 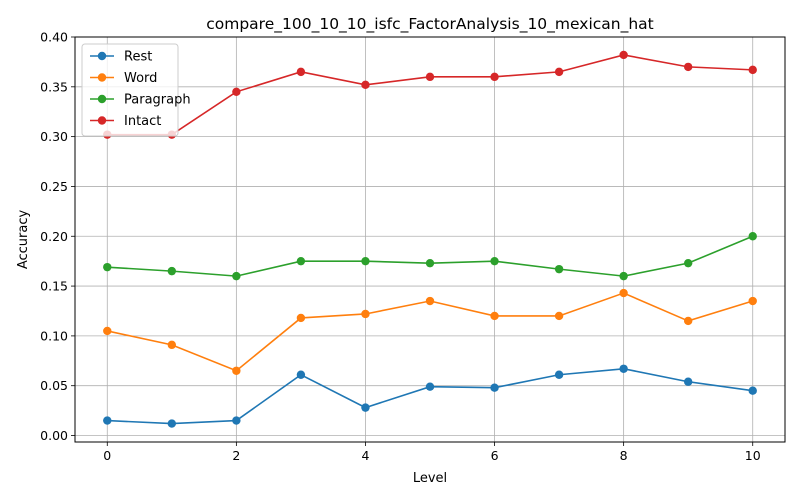 I want to click on legend-label: Intact, so click(x=142, y=121).